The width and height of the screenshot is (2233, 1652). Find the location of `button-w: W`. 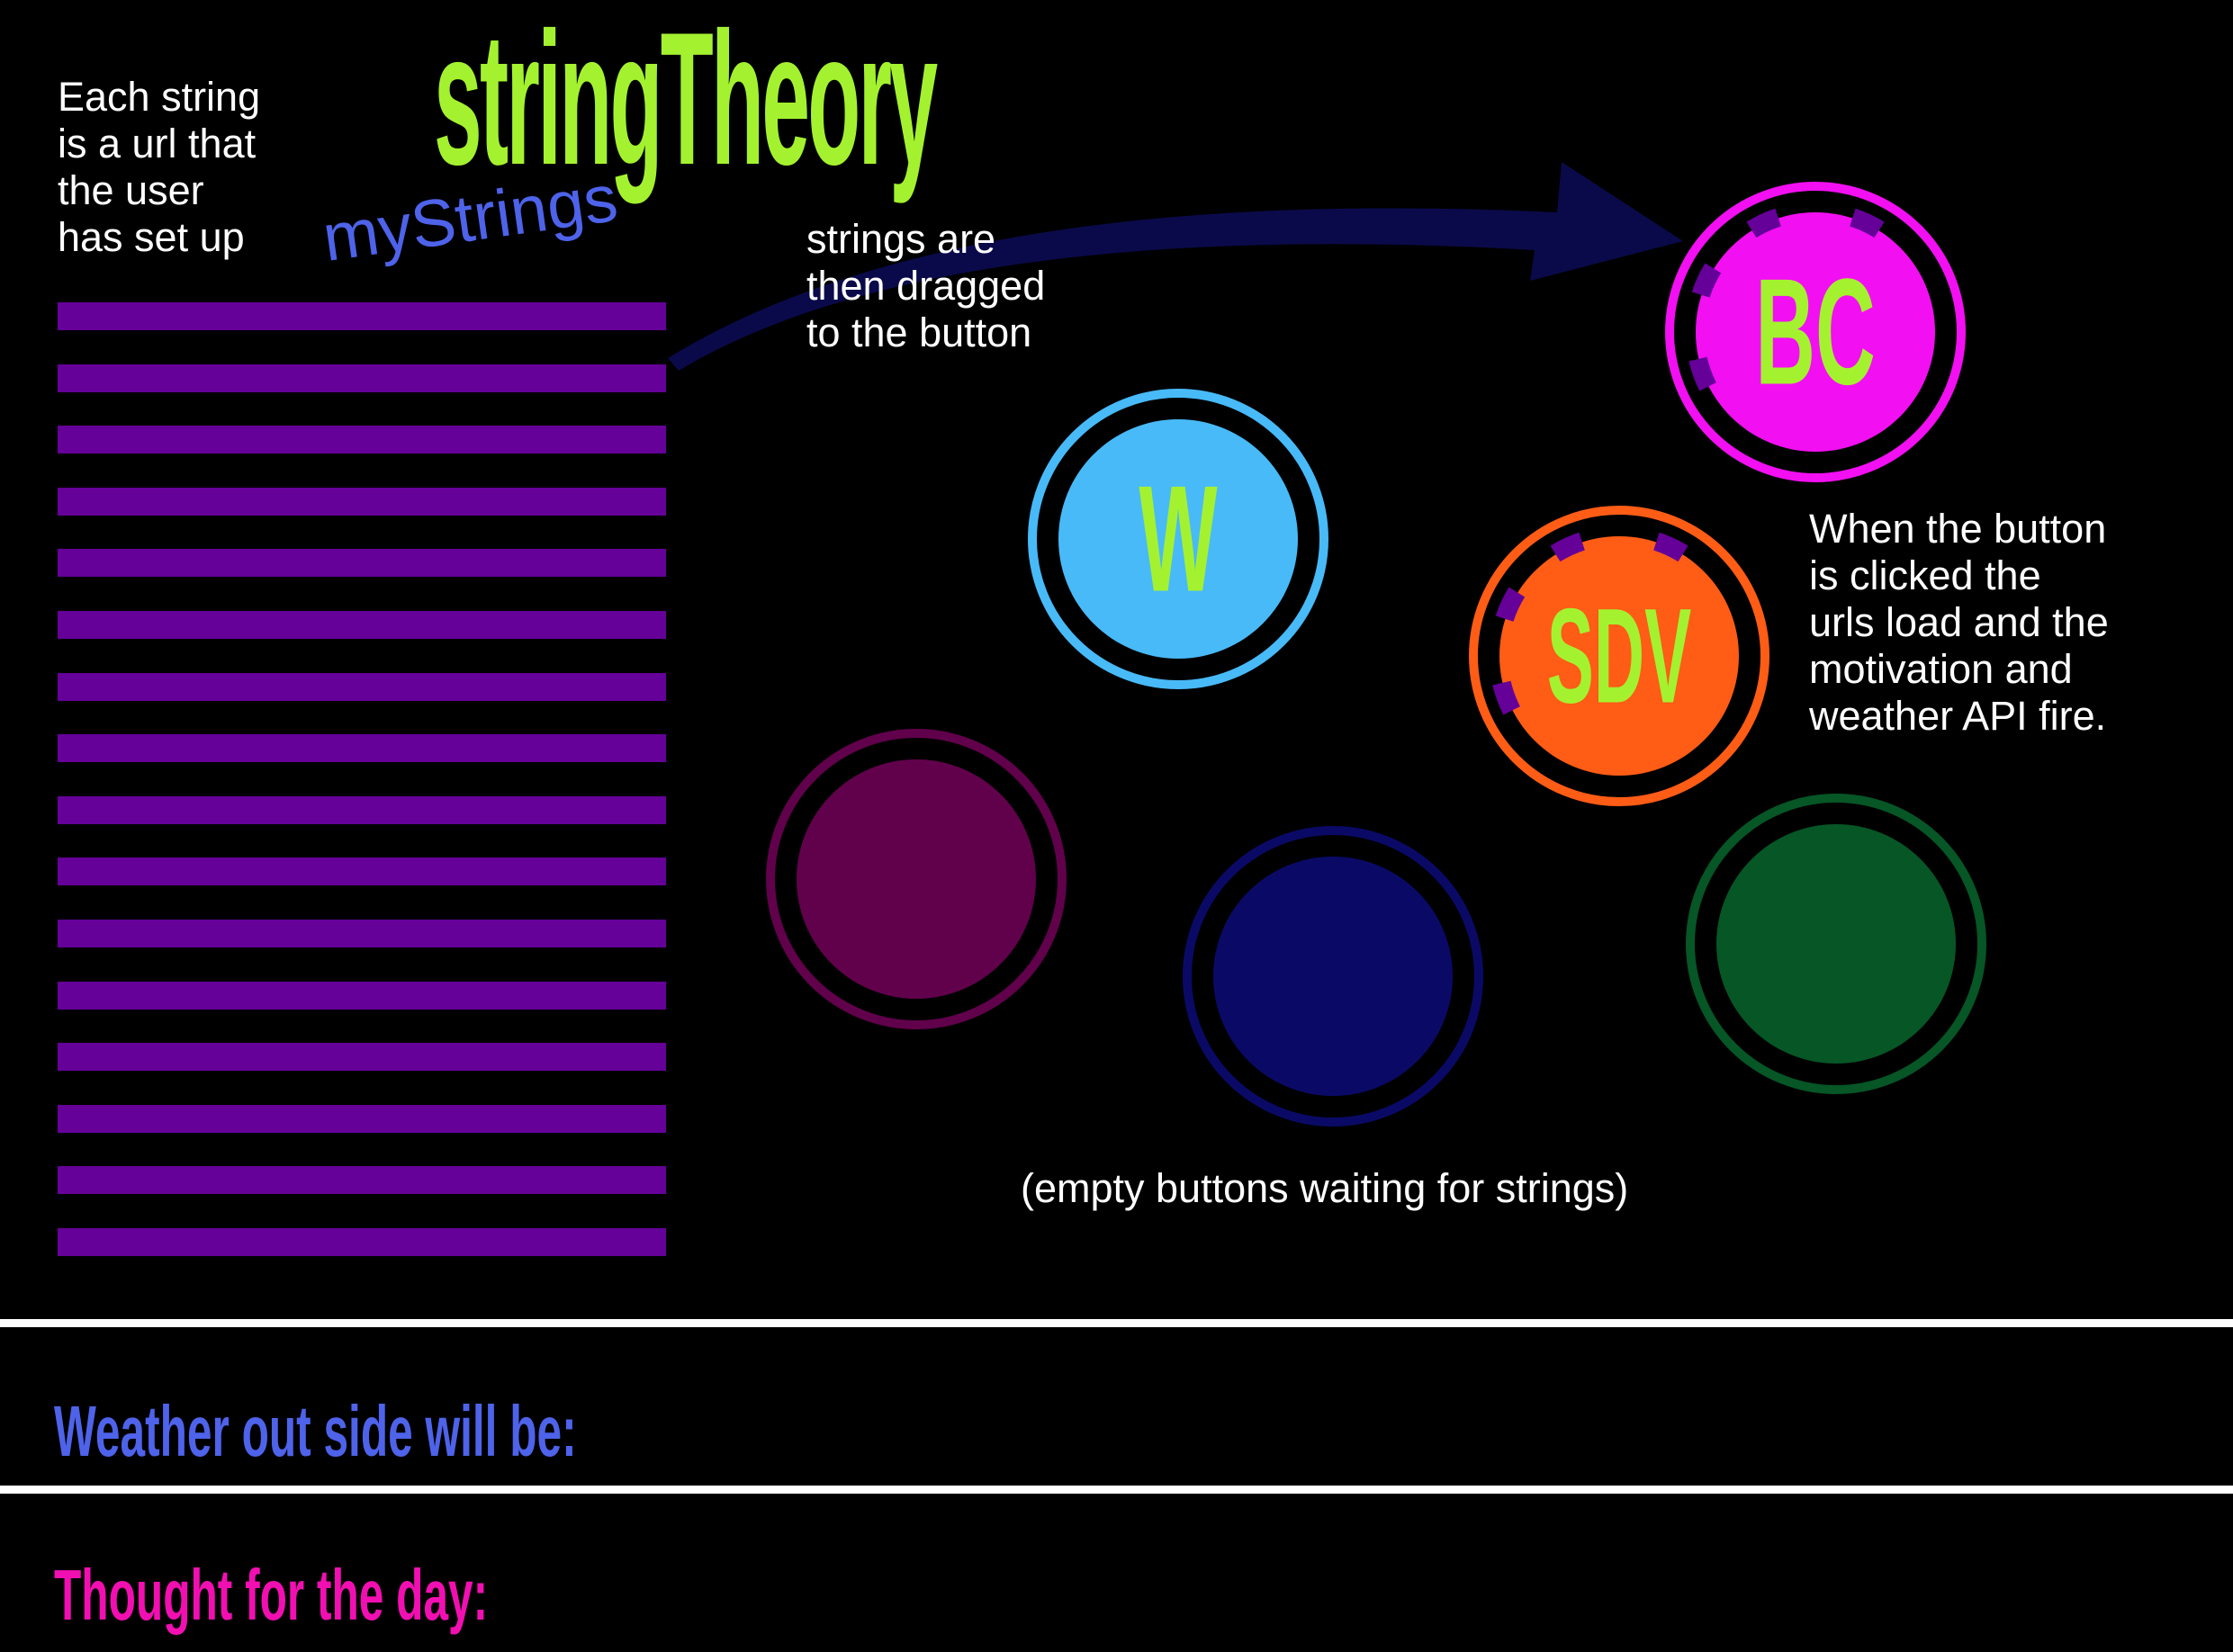

button-w: W is located at coordinates (1178, 539).